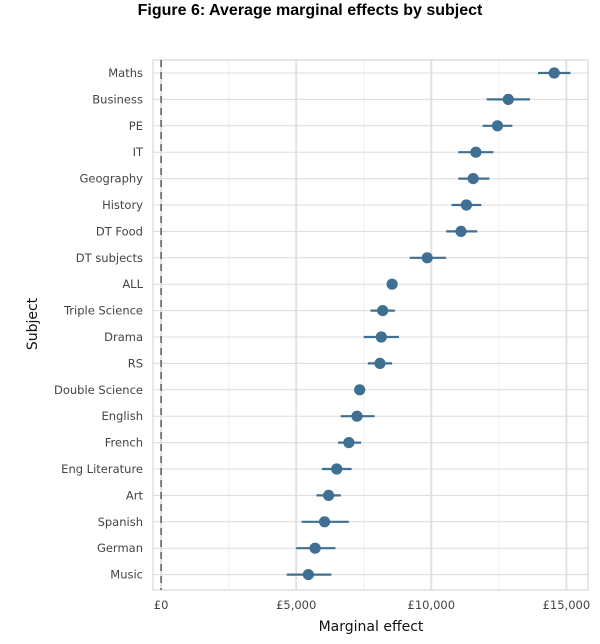 Image resolution: width=600 pixels, height=644 pixels. What do you see at coordinates (122, 416) in the screenshot?
I see `y-tick-label: English` at bounding box center [122, 416].